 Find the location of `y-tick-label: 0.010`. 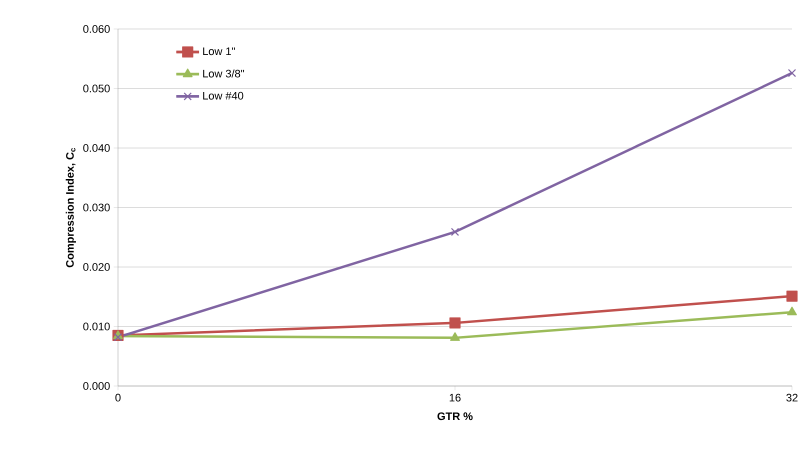

y-tick-label: 0.010 is located at coordinates (96, 326).